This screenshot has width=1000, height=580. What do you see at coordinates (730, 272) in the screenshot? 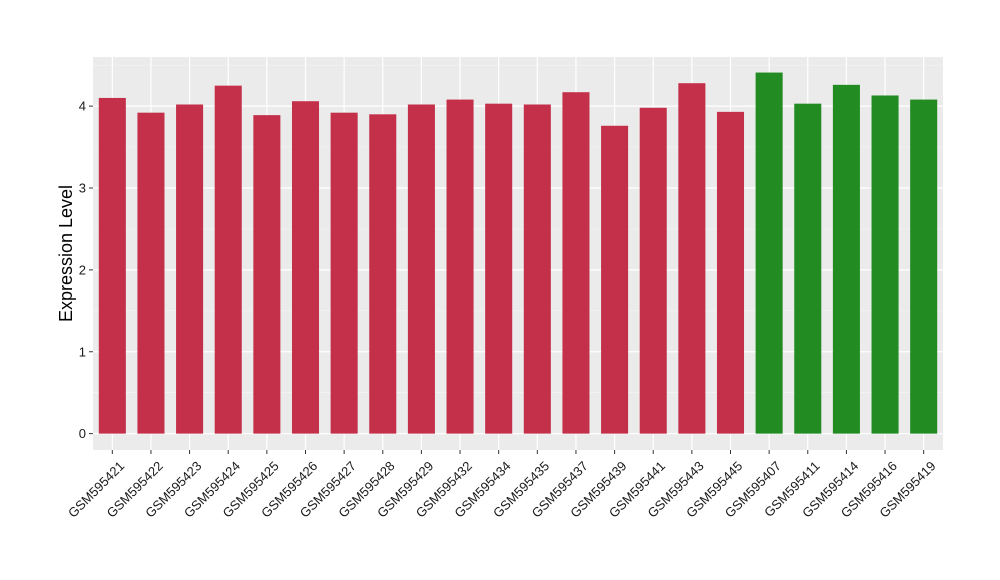
I see `bar-GSM595445` at bounding box center [730, 272].